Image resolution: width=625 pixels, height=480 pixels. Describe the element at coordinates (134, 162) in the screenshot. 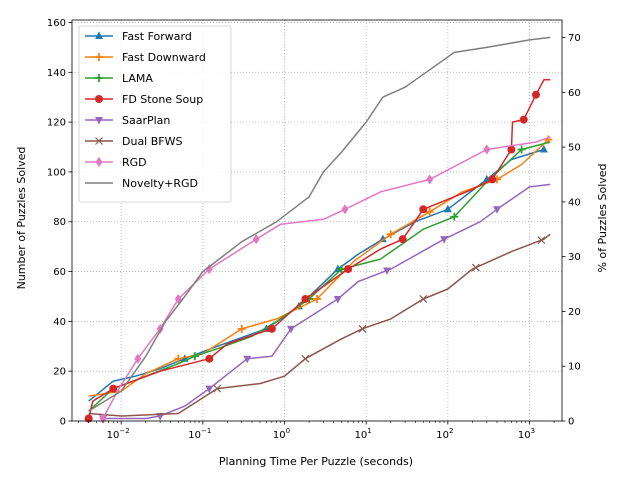

I see `legend-label: RGD` at that location.